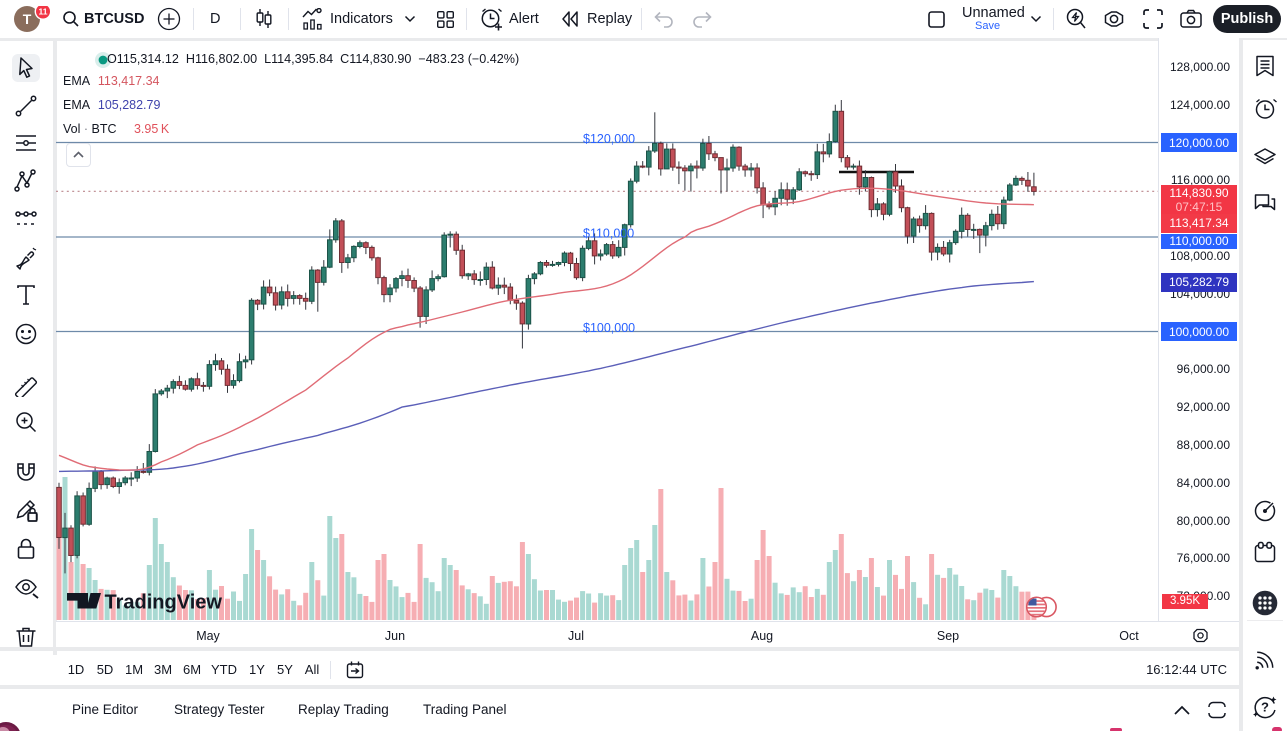  Describe the element at coordinates (164, 603) in the screenshot. I see `svg-text: TradingView` at that location.